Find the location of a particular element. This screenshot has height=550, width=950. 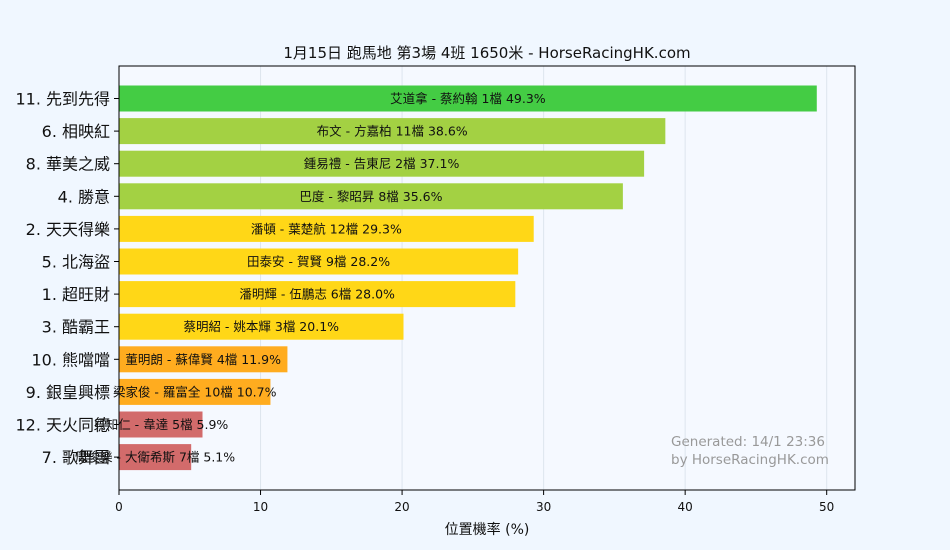

bar-label: 貝知仁 - 韋達 5檔 5.9% is located at coordinates (160, 424).